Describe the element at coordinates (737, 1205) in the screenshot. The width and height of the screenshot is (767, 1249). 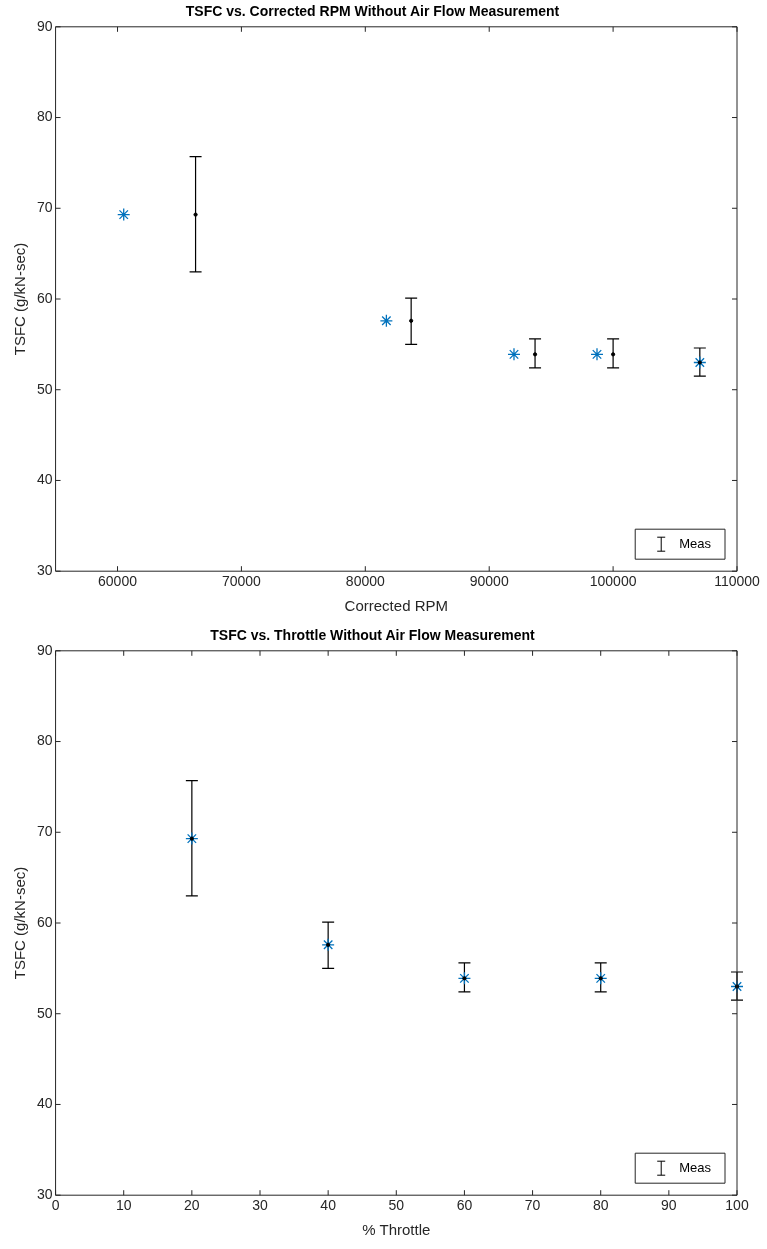
I see `x-tick-label: 100` at that location.